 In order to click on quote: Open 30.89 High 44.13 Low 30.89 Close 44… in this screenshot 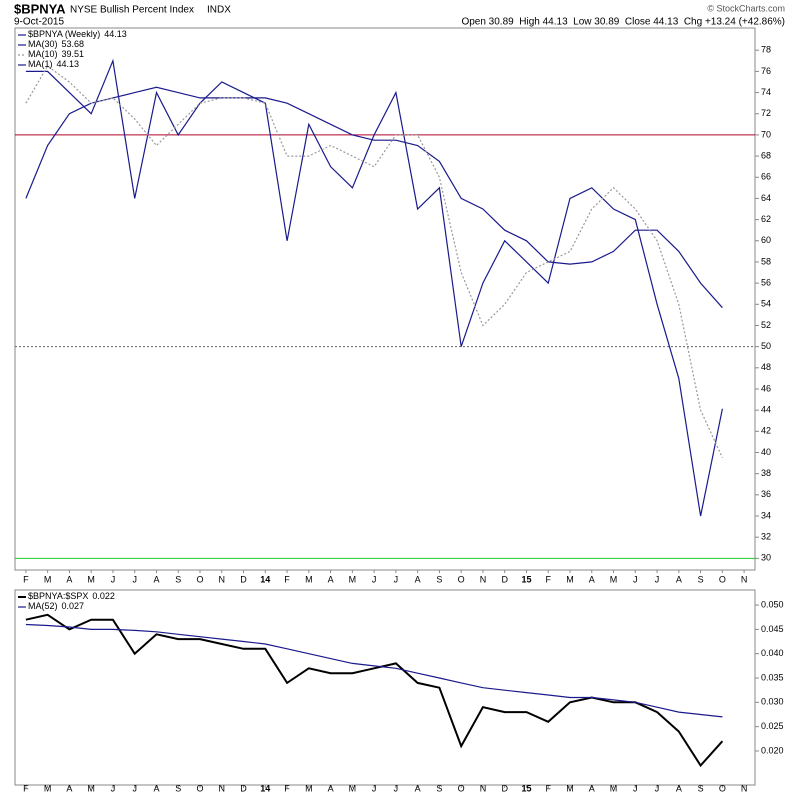, I will do `click(623, 22)`.